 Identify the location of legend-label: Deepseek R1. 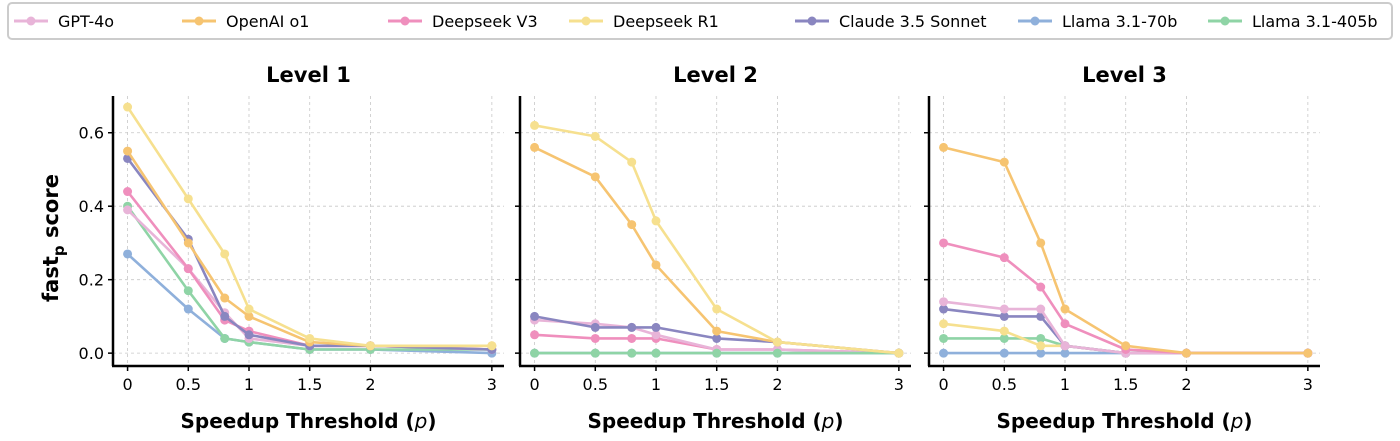
(666, 21).